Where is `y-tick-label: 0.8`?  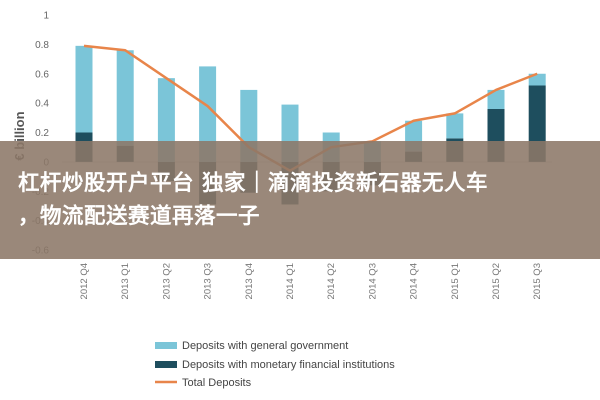
y-tick-label: 0.8 is located at coordinates (42, 45).